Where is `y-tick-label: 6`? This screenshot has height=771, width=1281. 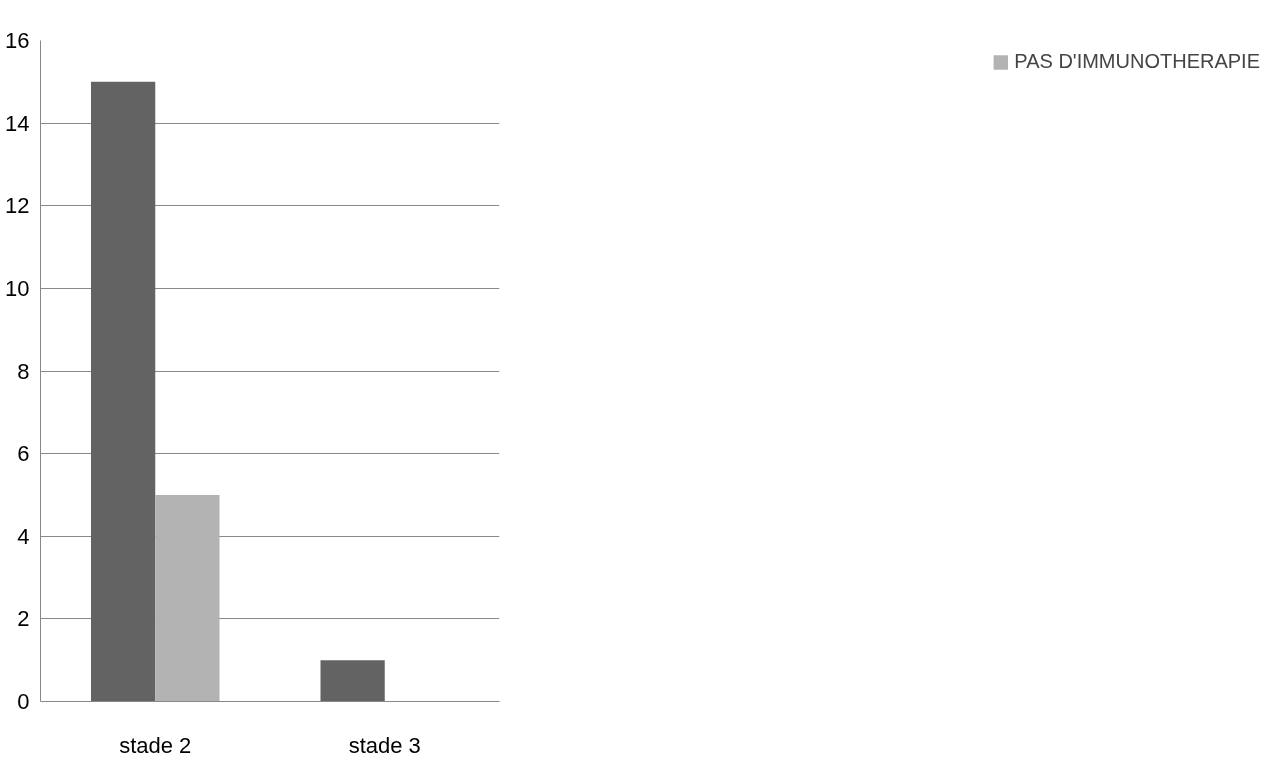 y-tick-label: 6 is located at coordinates (23, 454).